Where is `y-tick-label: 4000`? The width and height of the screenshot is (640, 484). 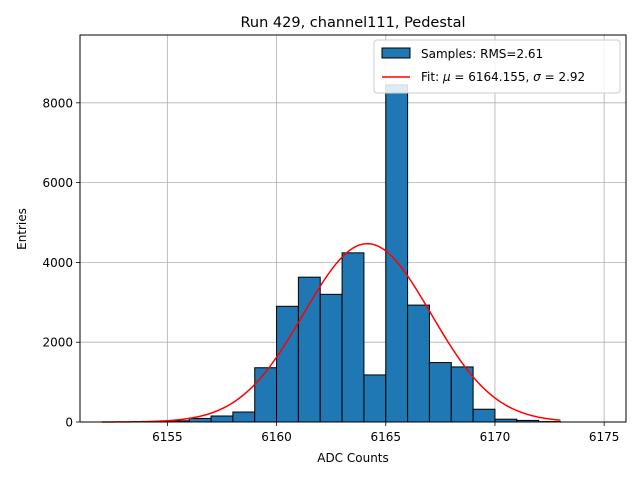
y-tick-label: 4000 is located at coordinates (57, 263).